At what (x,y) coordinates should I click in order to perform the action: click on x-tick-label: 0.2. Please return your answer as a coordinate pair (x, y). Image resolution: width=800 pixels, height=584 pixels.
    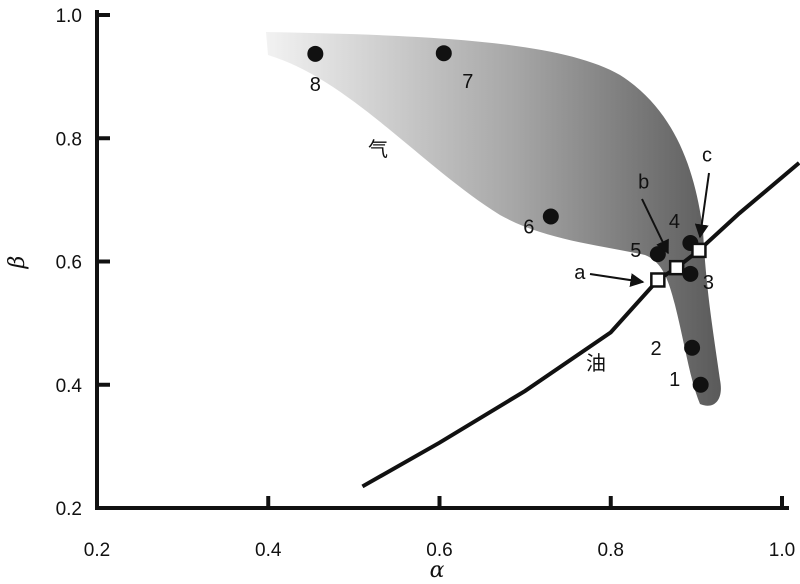
    Looking at the image, I should click on (97, 550).